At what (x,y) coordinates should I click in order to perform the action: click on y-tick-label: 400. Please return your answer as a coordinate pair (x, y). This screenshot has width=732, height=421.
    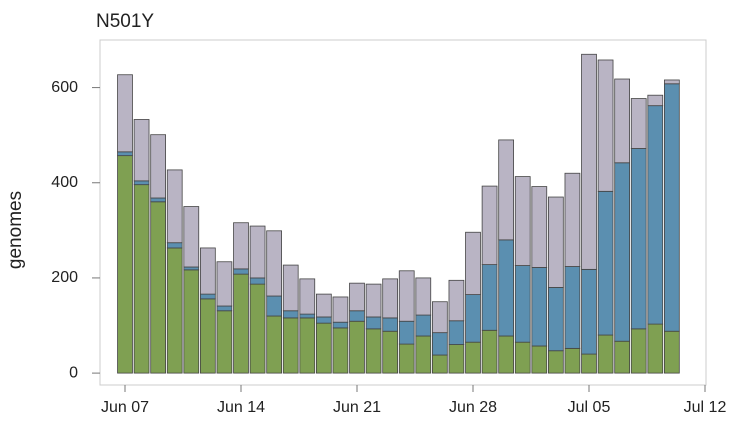
    Looking at the image, I should click on (64, 182).